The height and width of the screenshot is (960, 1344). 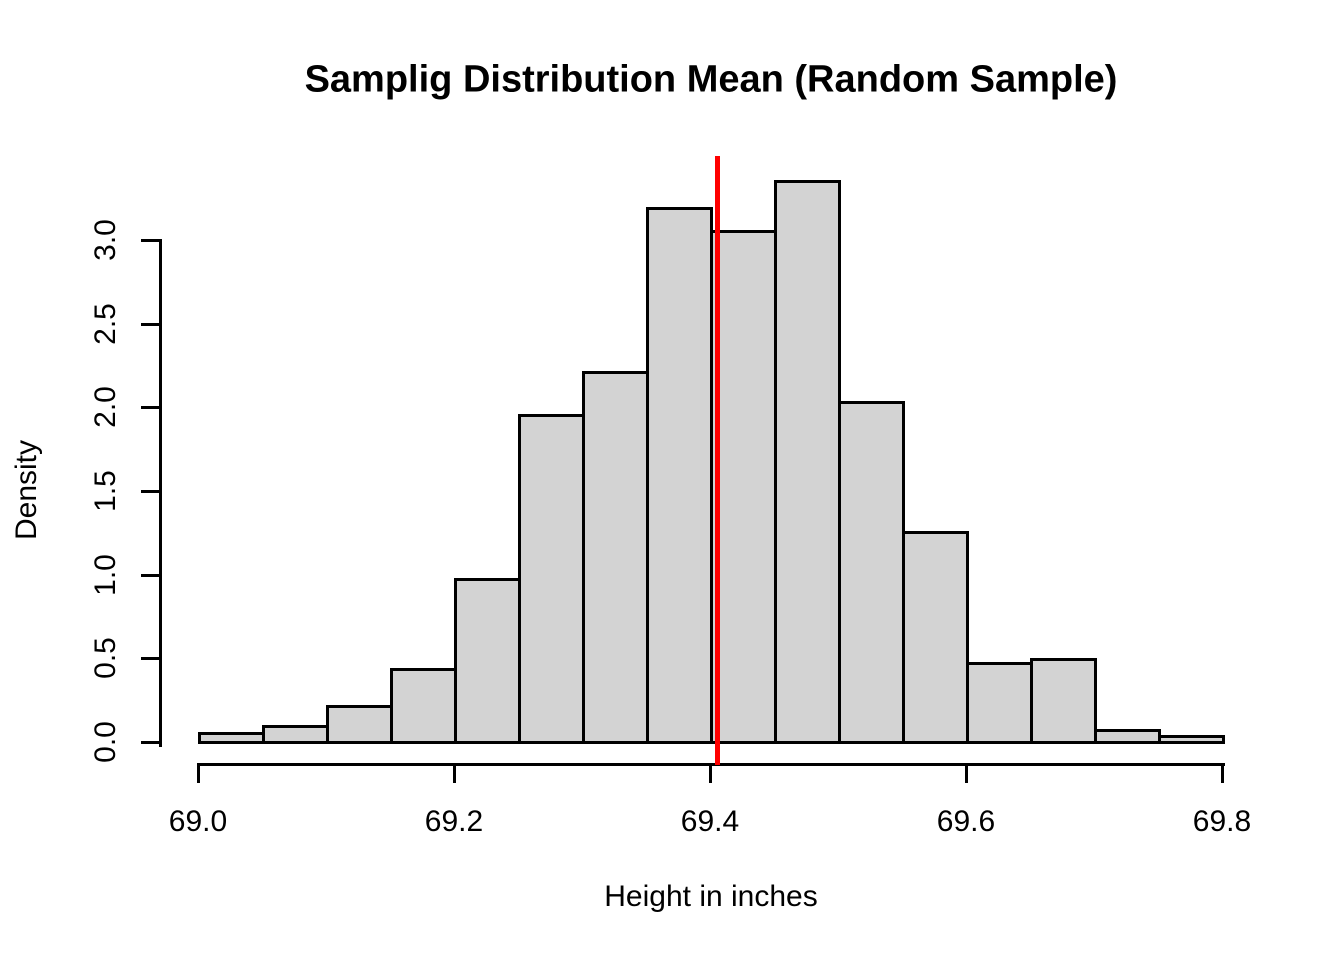 I want to click on y-tick-label: 1.0, so click(x=105, y=575).